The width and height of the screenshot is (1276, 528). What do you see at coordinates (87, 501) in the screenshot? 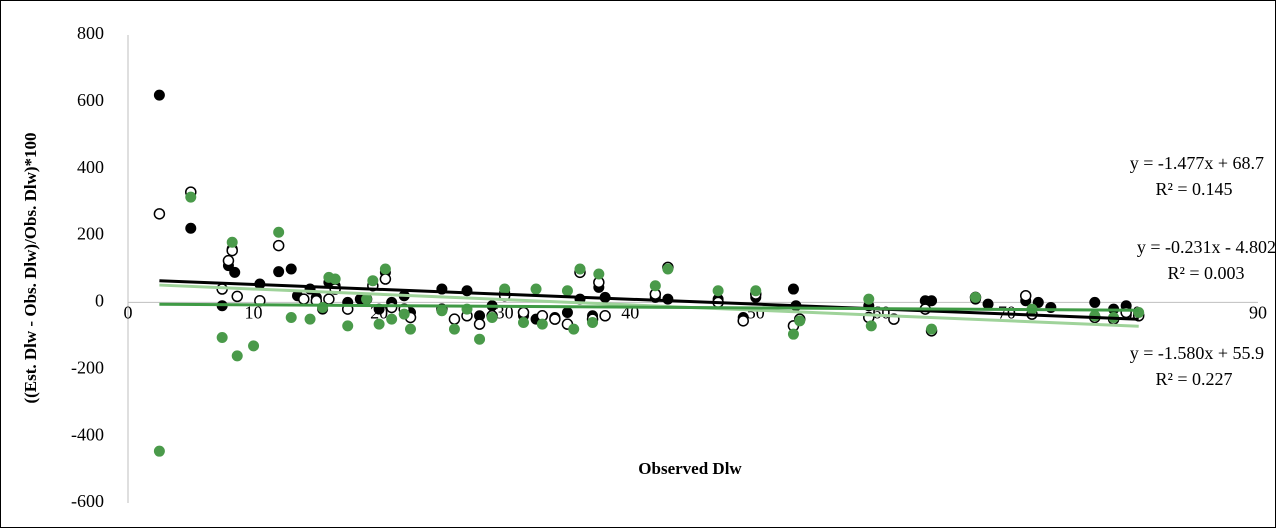
I see `y-tick-label: -600` at bounding box center [87, 501].